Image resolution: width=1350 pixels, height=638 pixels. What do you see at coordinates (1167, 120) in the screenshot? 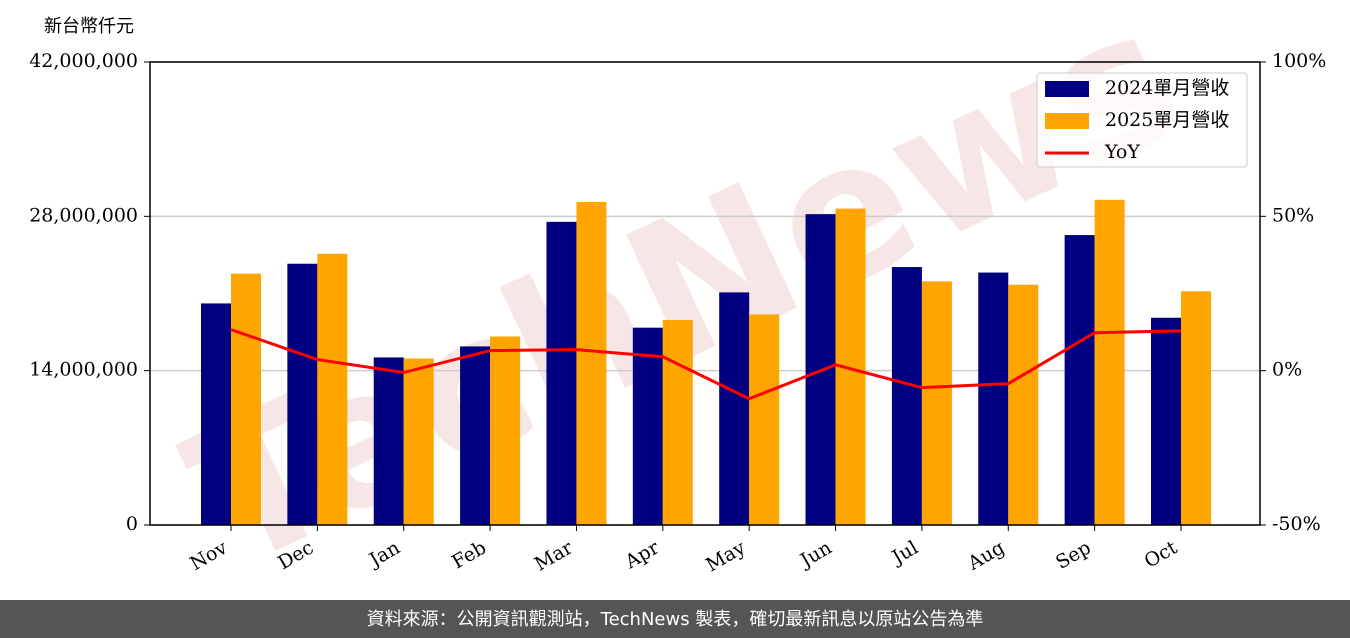
I see `legend-label: 2025單月營收` at bounding box center [1167, 120].